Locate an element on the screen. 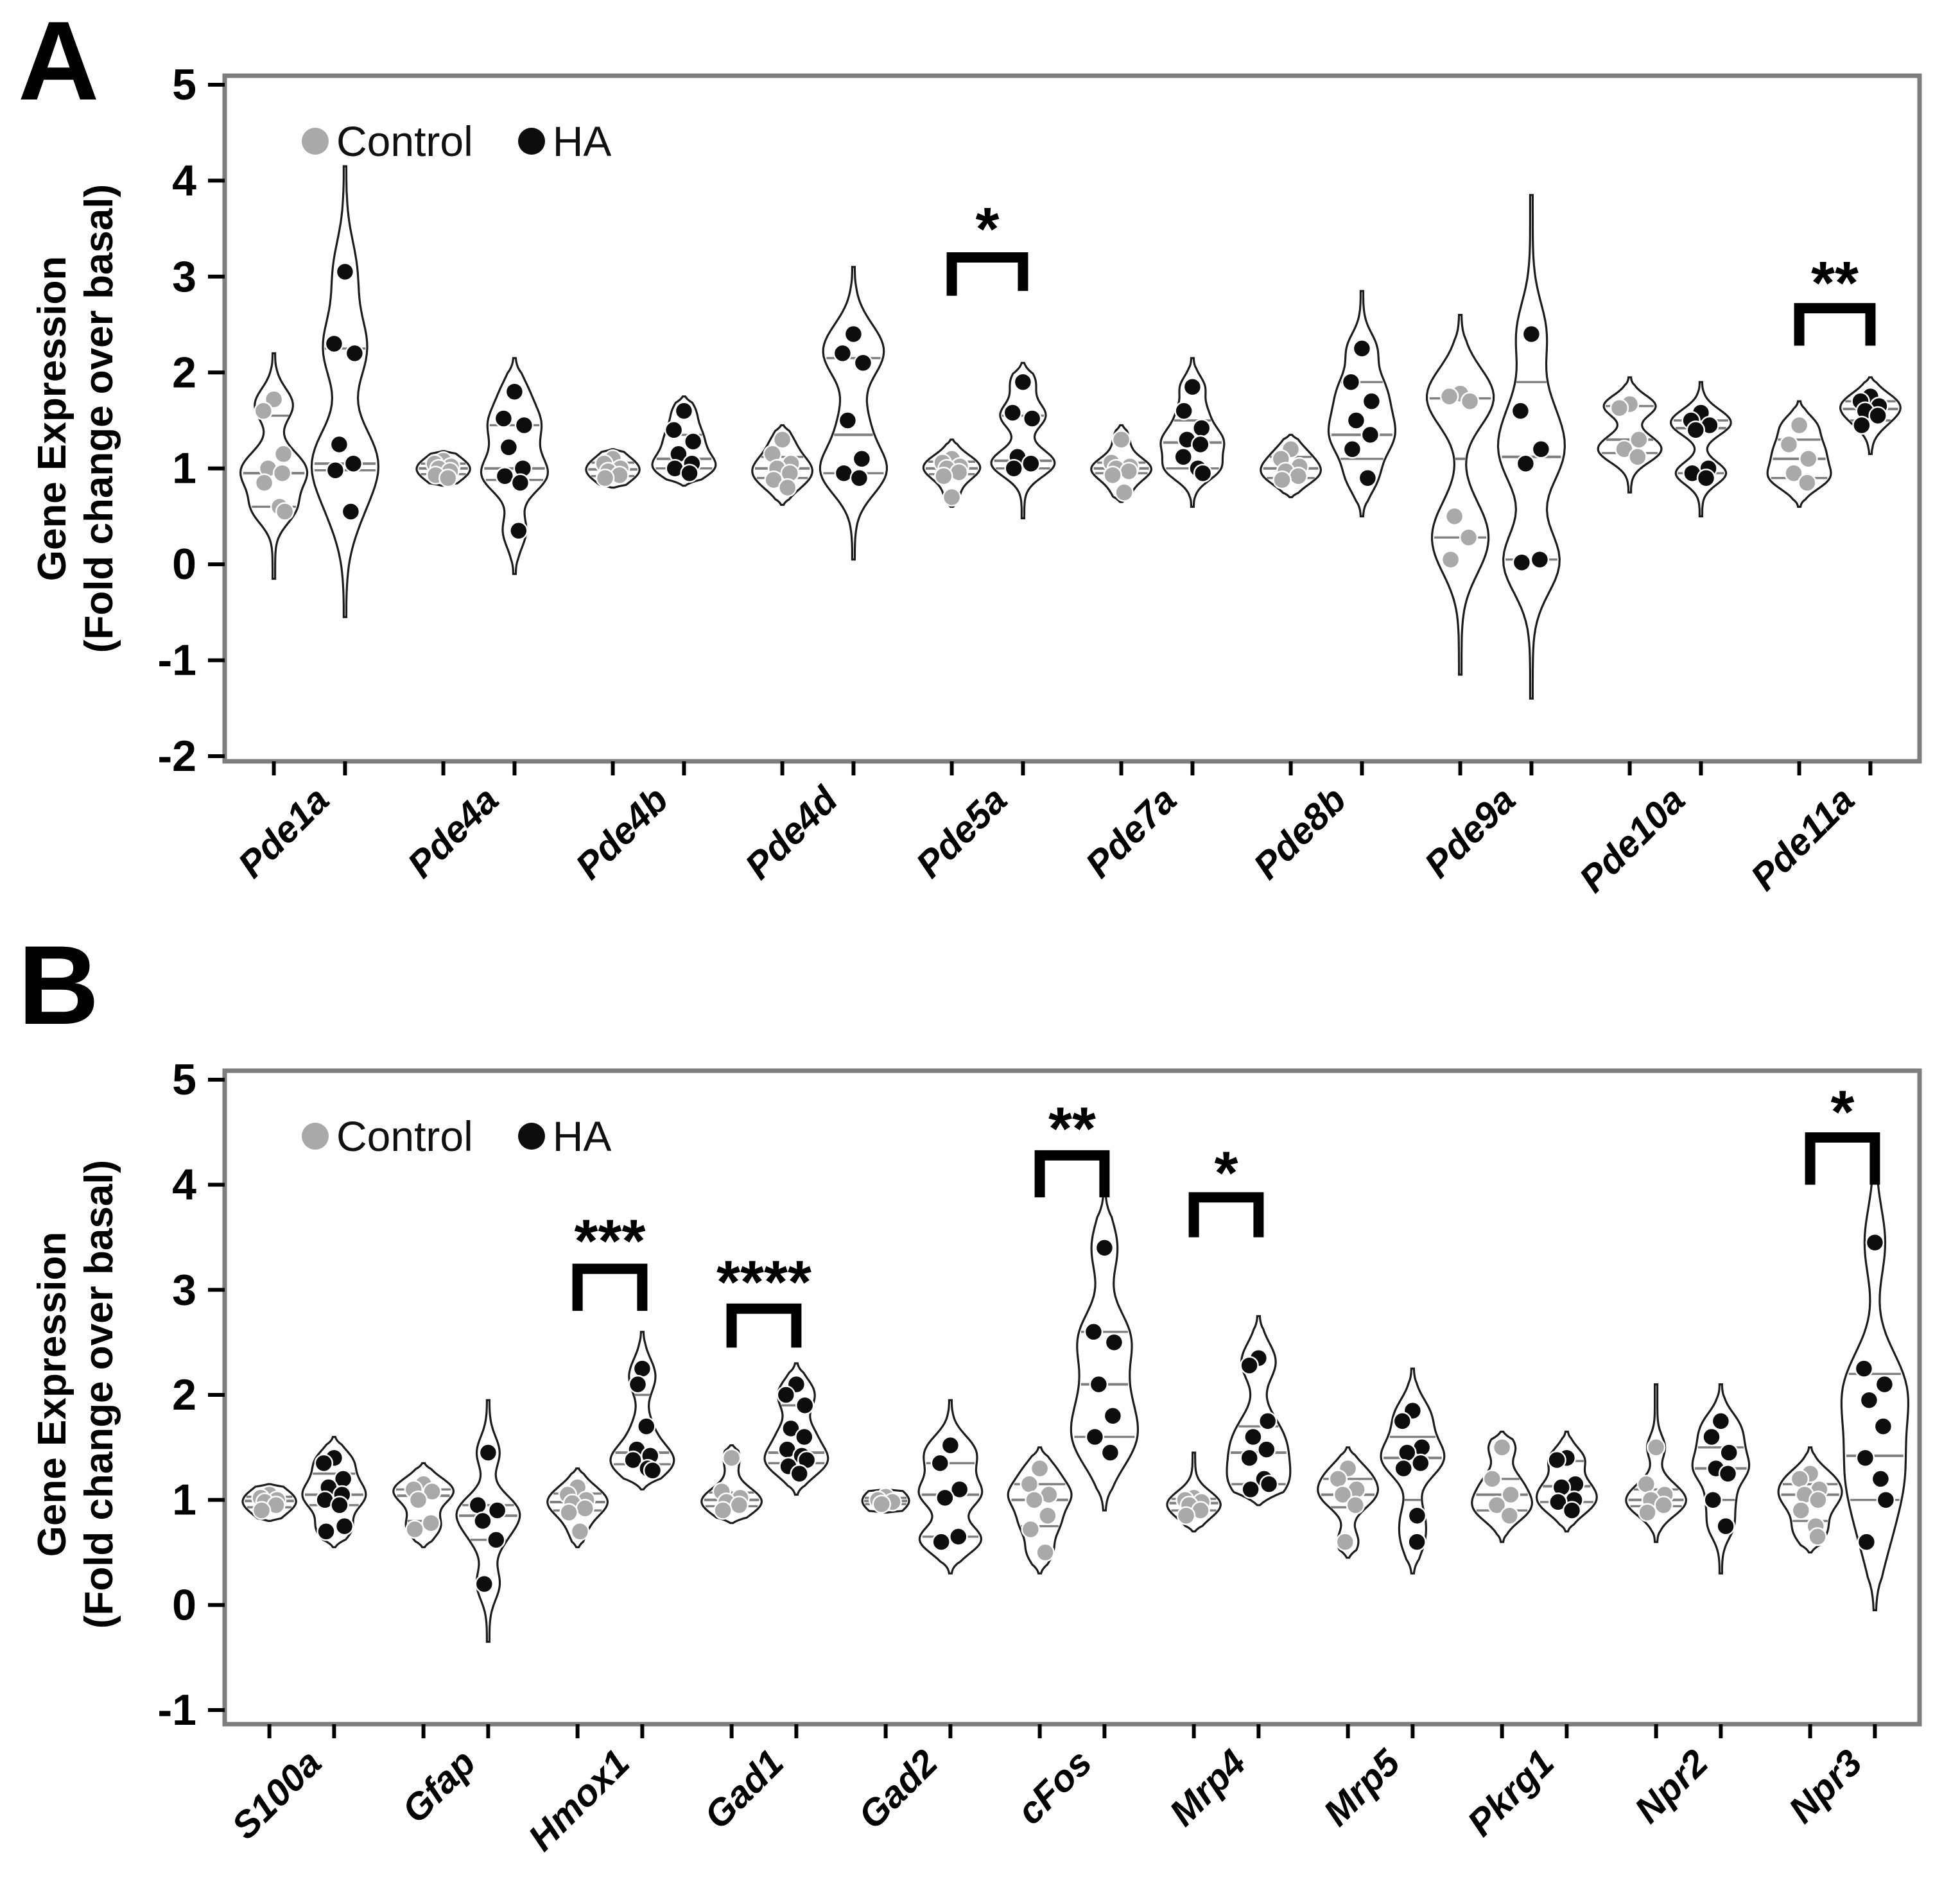 This screenshot has width=1960, height=1884. y-tick-label: -1 is located at coordinates (177, 660).